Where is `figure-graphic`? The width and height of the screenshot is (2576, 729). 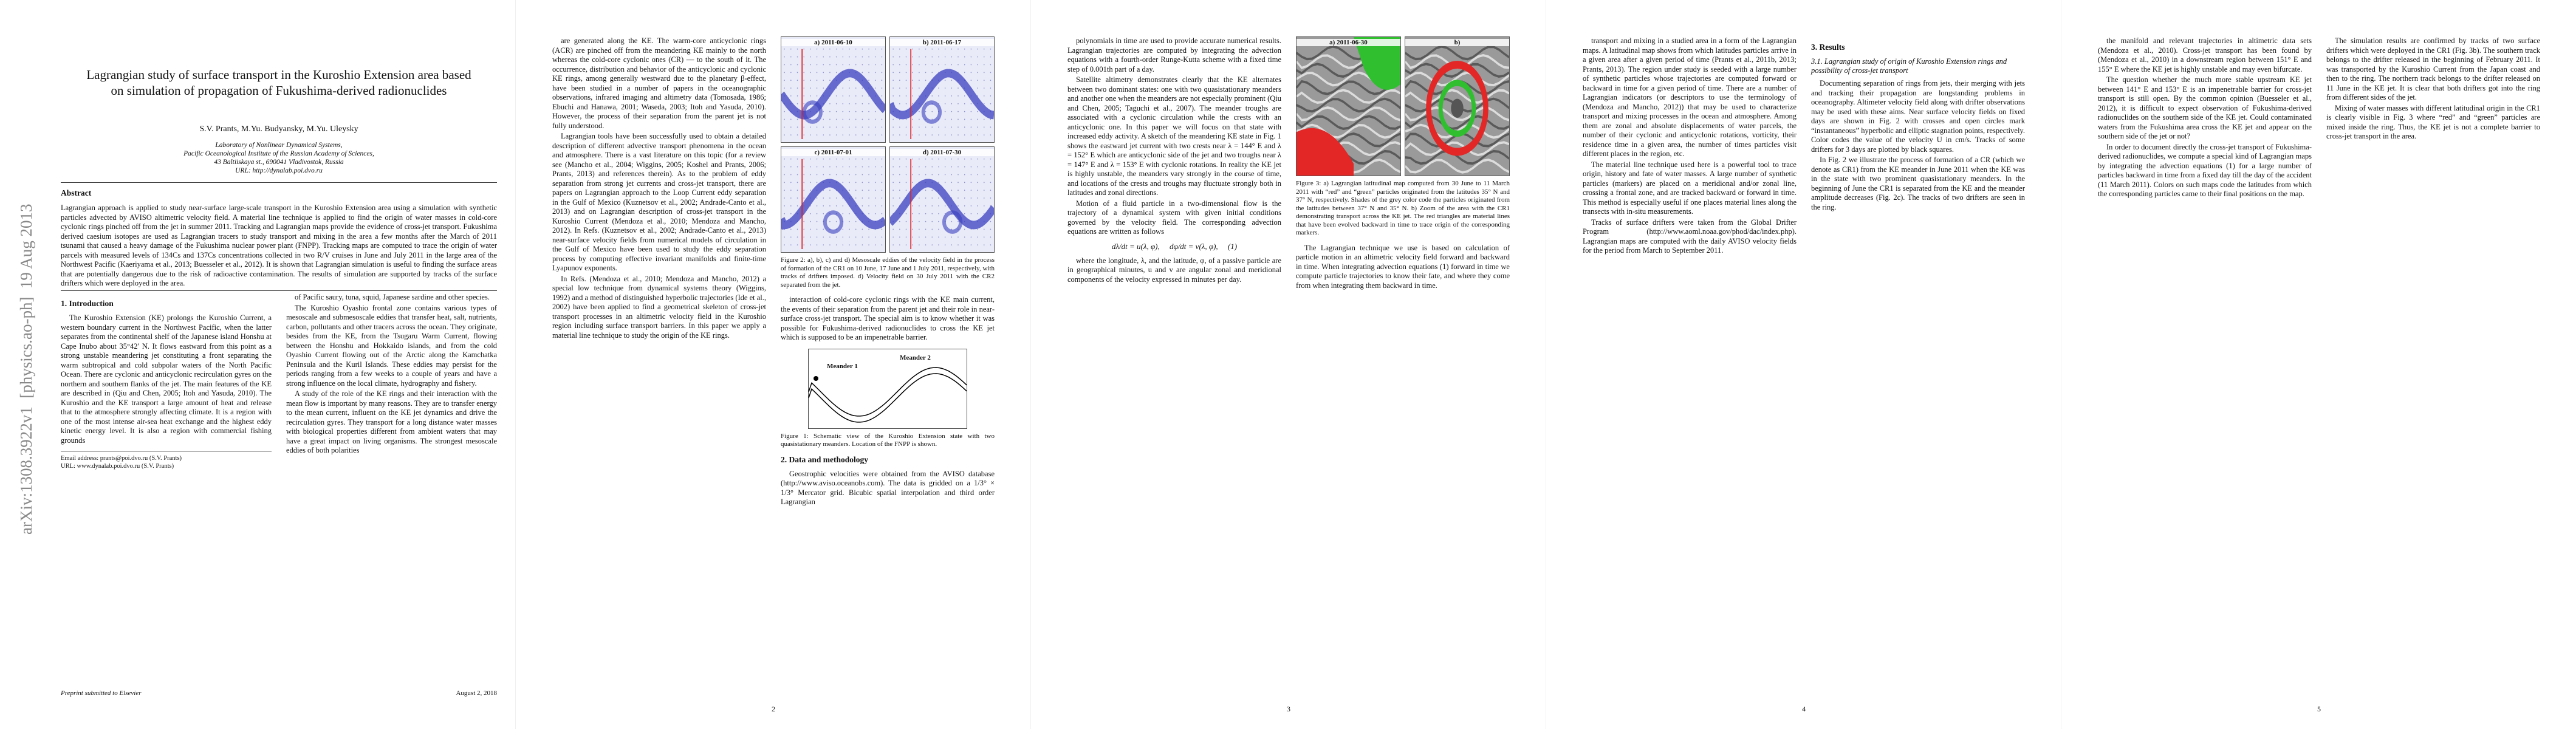
figure-graphic is located at coordinates (942, 90).